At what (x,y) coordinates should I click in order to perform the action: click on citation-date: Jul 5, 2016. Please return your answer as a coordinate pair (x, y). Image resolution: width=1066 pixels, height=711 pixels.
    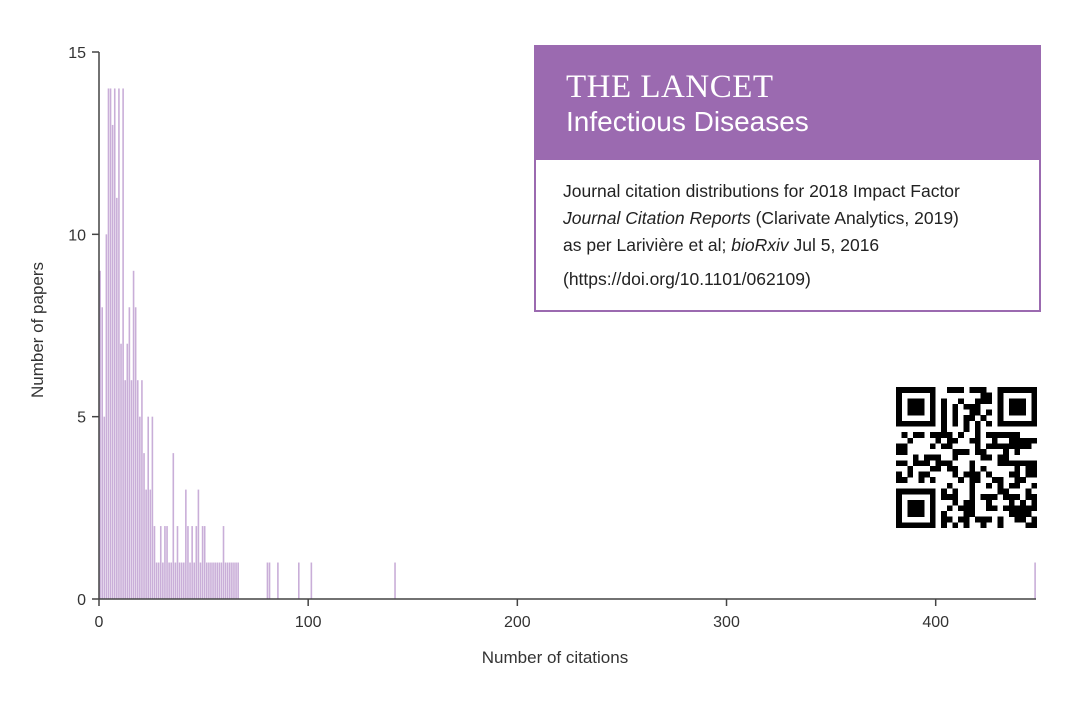
    Looking at the image, I should click on (834, 245).